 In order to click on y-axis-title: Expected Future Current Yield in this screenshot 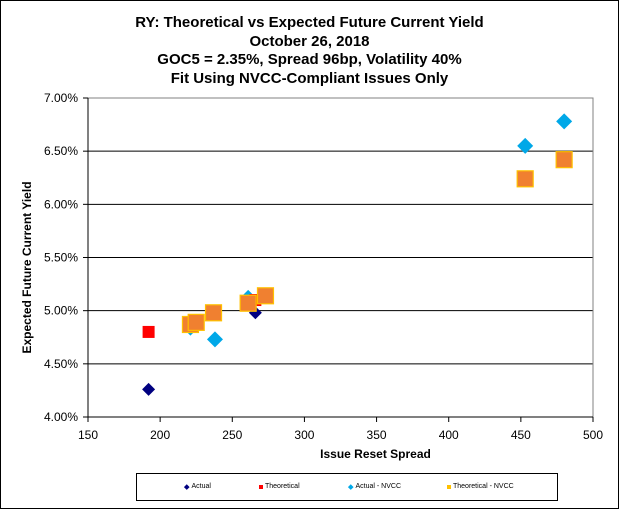, I will do `click(27, 267)`.